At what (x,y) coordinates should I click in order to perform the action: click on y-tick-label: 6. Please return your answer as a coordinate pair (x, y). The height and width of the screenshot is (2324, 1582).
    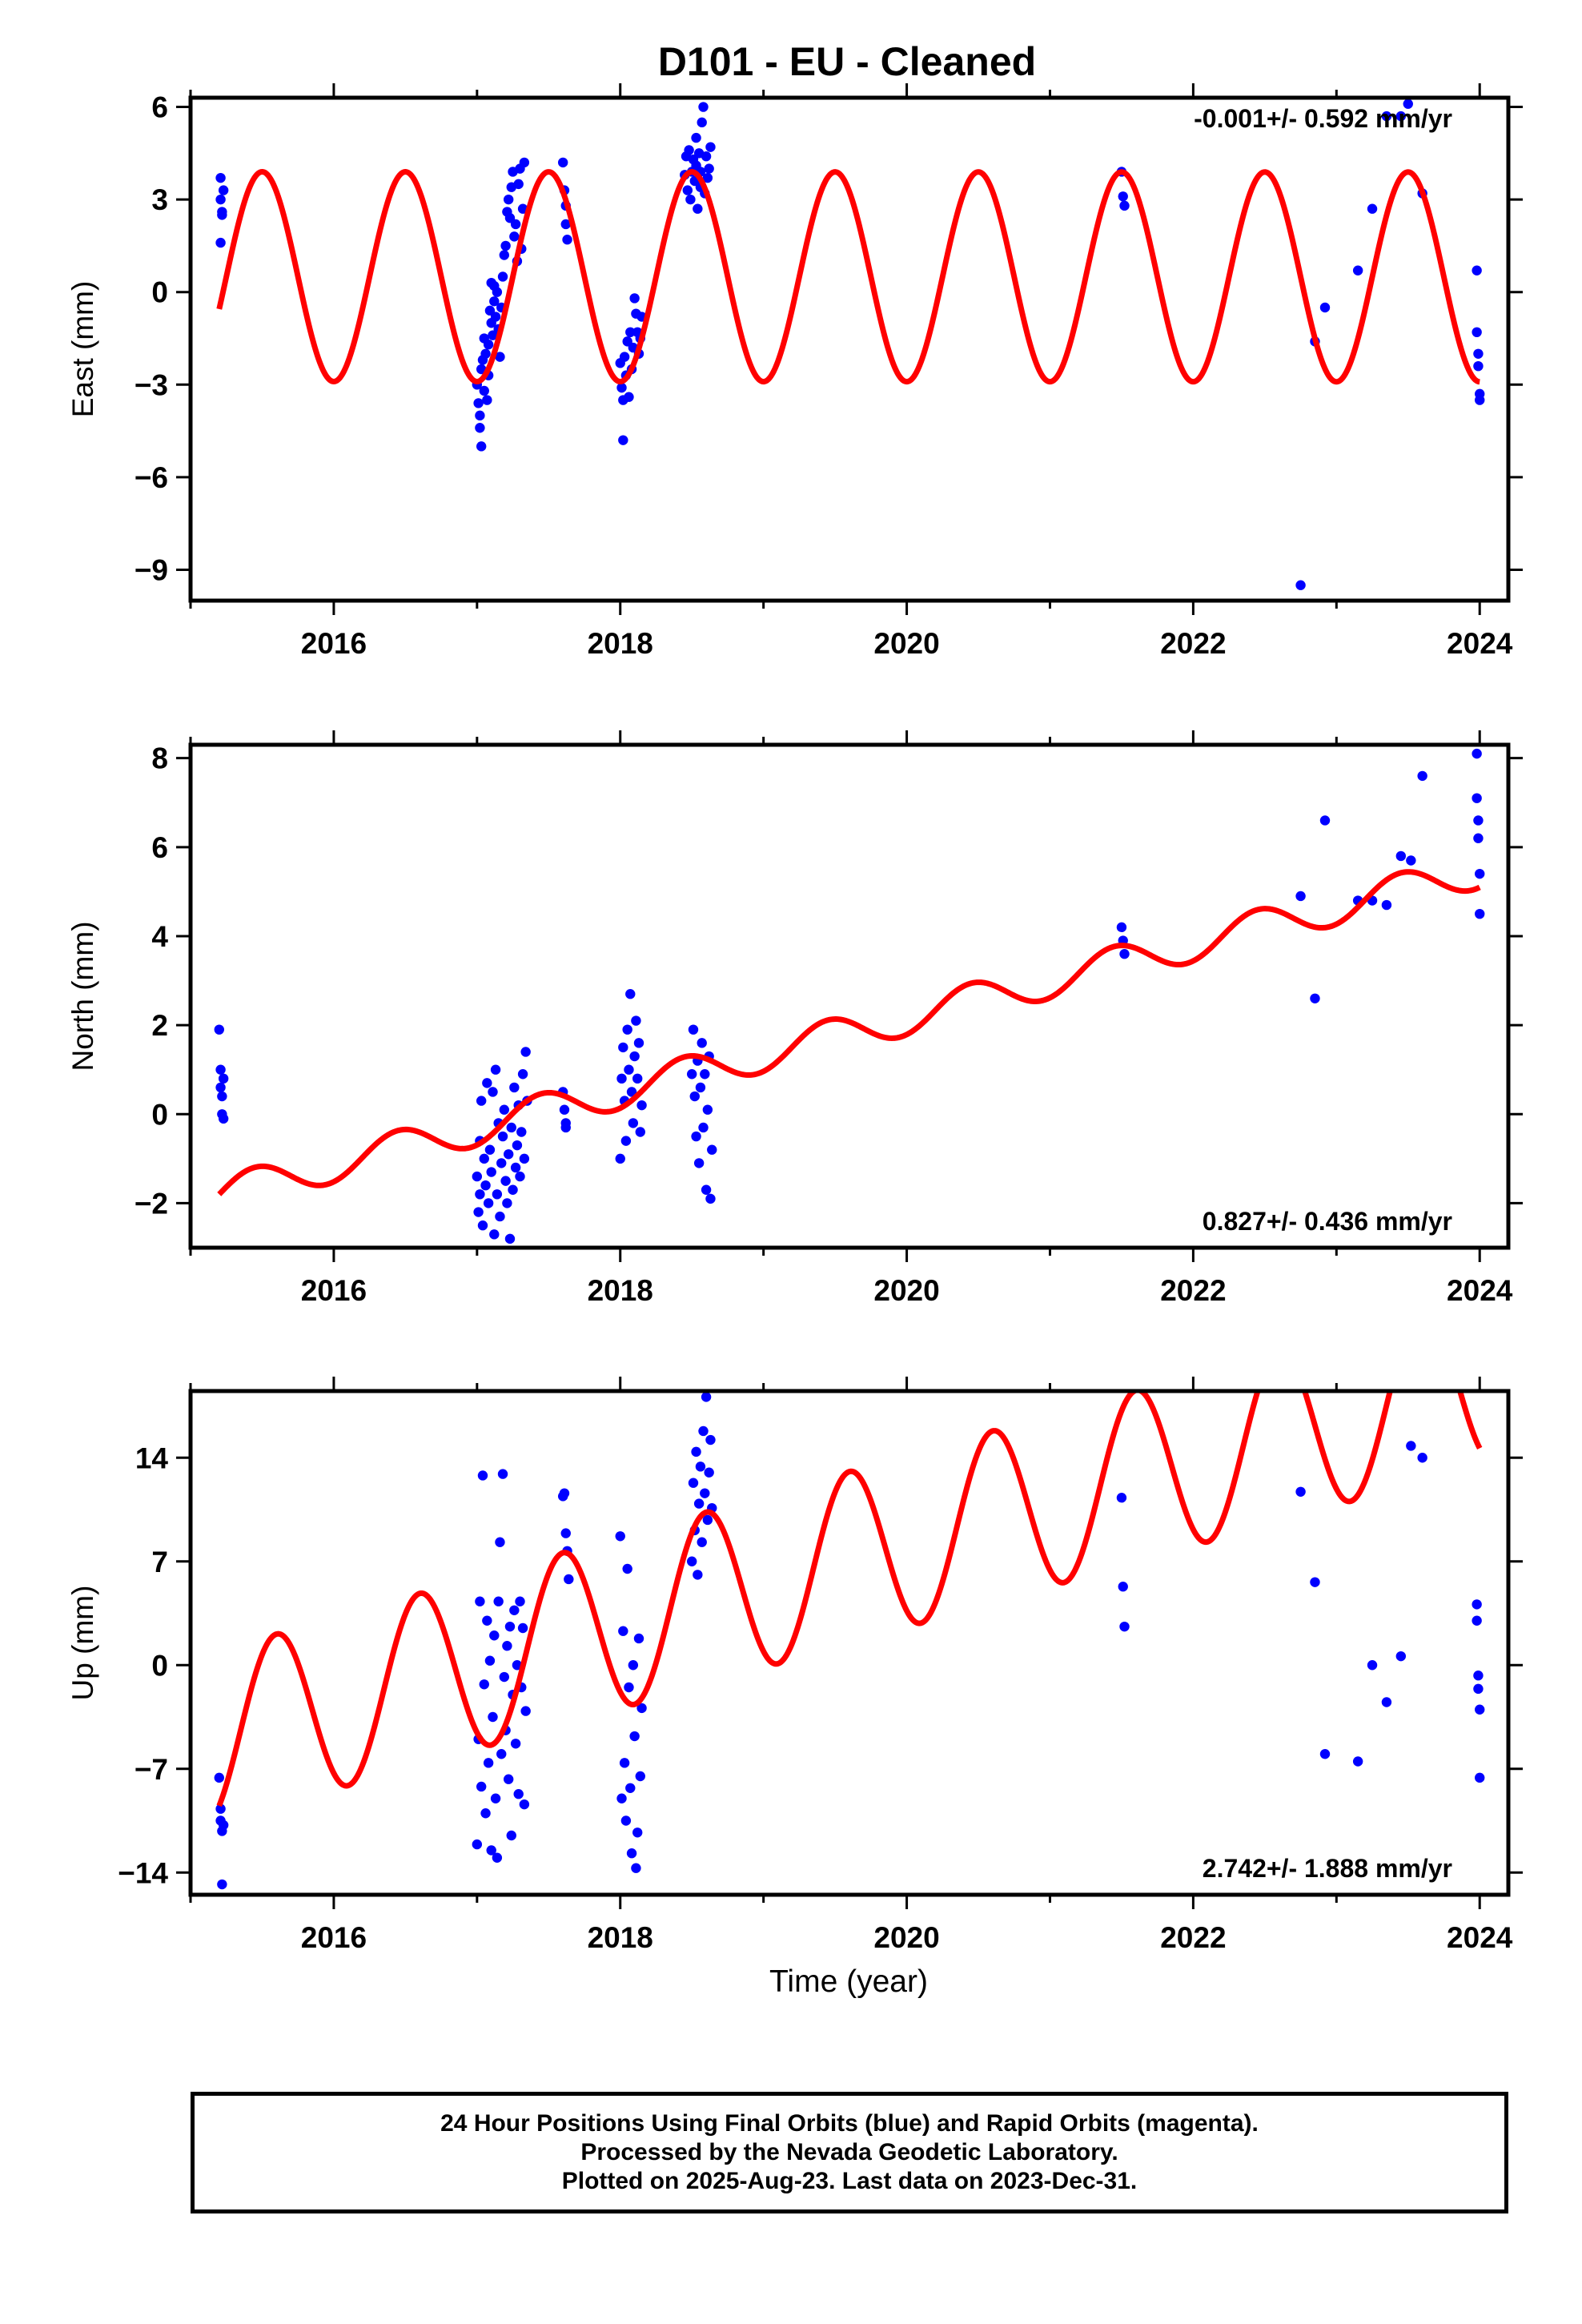
    Looking at the image, I should click on (159, 107).